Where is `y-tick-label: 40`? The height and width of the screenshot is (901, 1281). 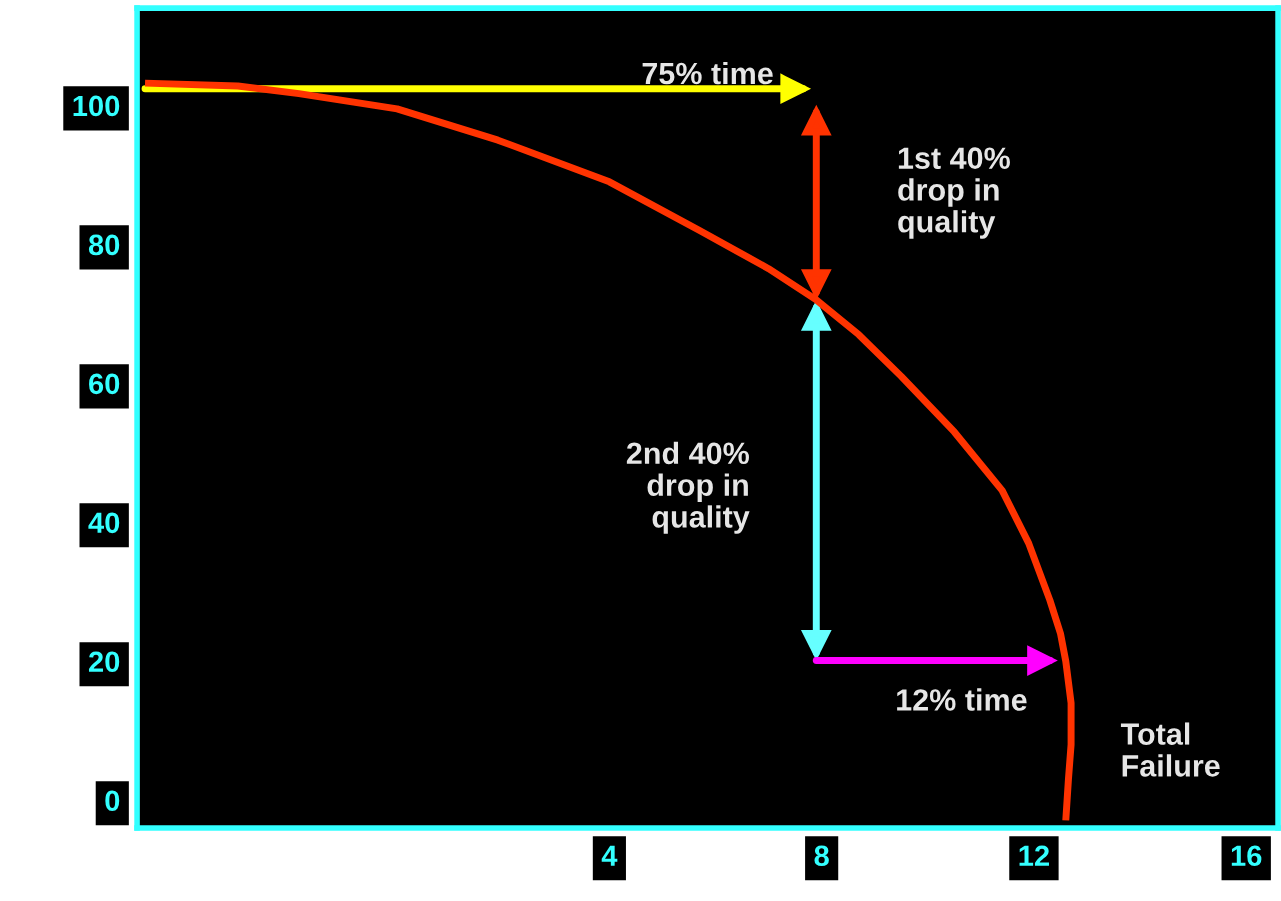 y-tick-label: 40 is located at coordinates (104, 523).